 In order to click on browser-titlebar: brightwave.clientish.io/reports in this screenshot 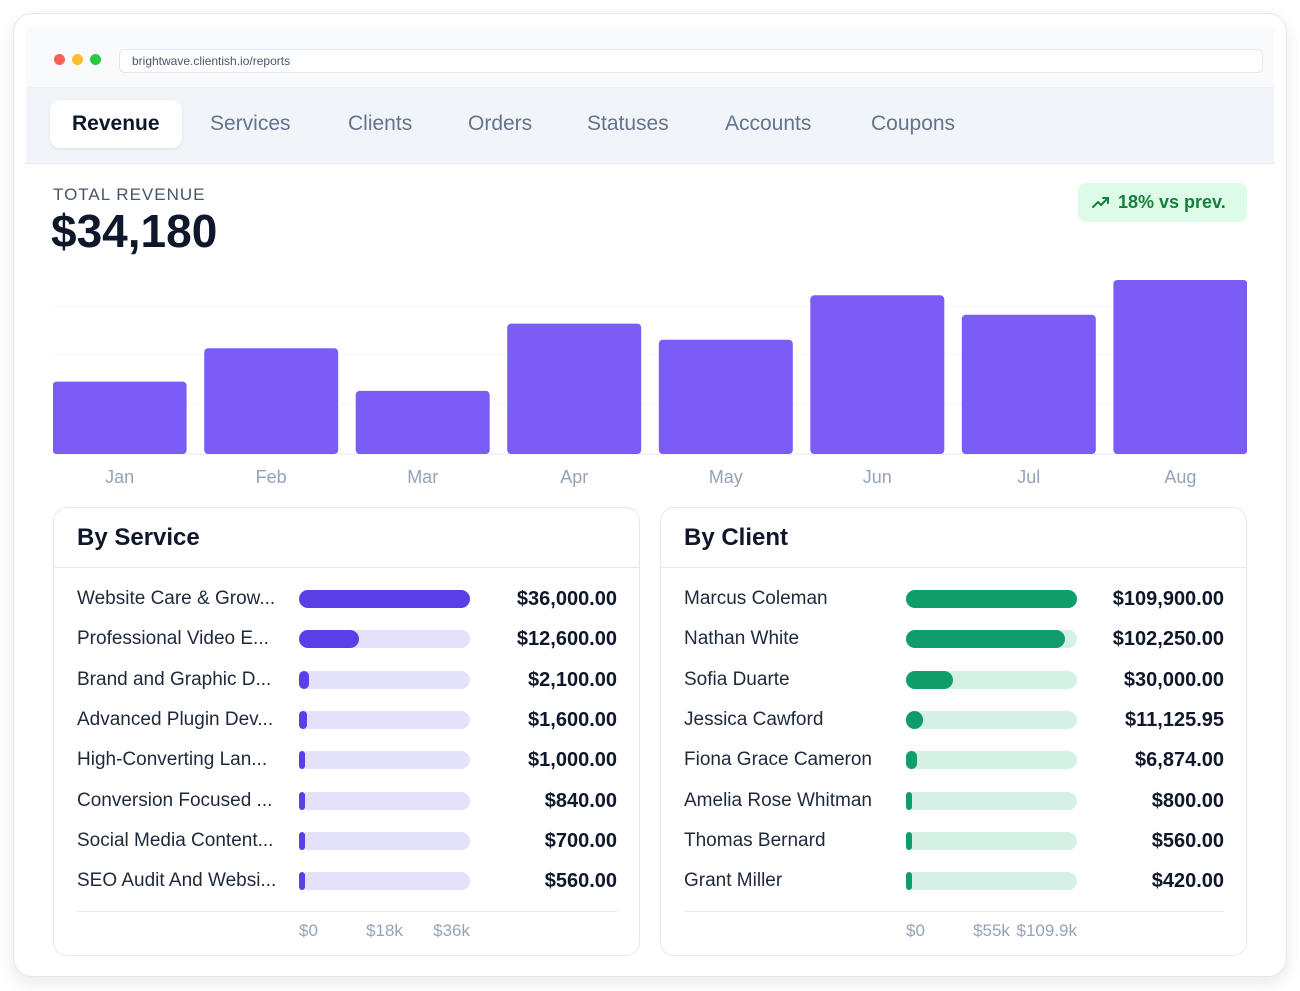, I will do `click(650, 57)`.